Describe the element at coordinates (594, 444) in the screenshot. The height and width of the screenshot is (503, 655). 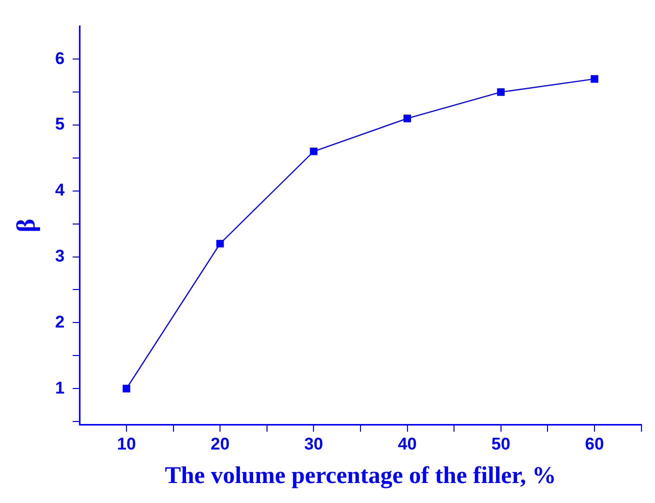
I see `x-tick-label: 60` at that location.